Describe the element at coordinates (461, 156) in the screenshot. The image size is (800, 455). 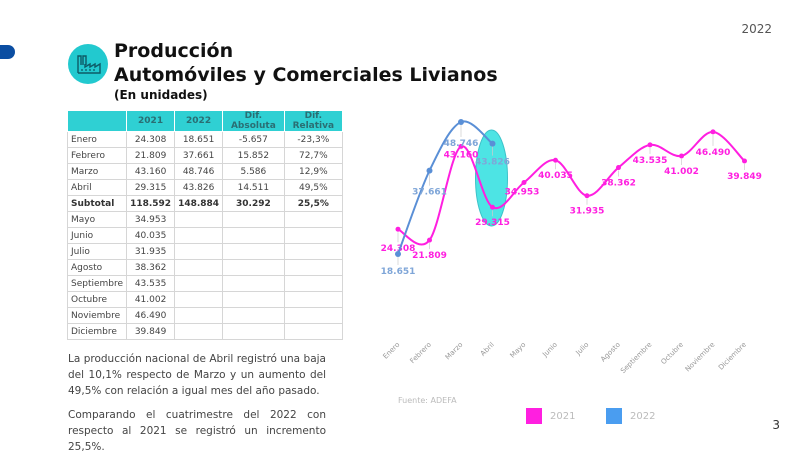
I see `data-label-2021: 43.160` at that location.